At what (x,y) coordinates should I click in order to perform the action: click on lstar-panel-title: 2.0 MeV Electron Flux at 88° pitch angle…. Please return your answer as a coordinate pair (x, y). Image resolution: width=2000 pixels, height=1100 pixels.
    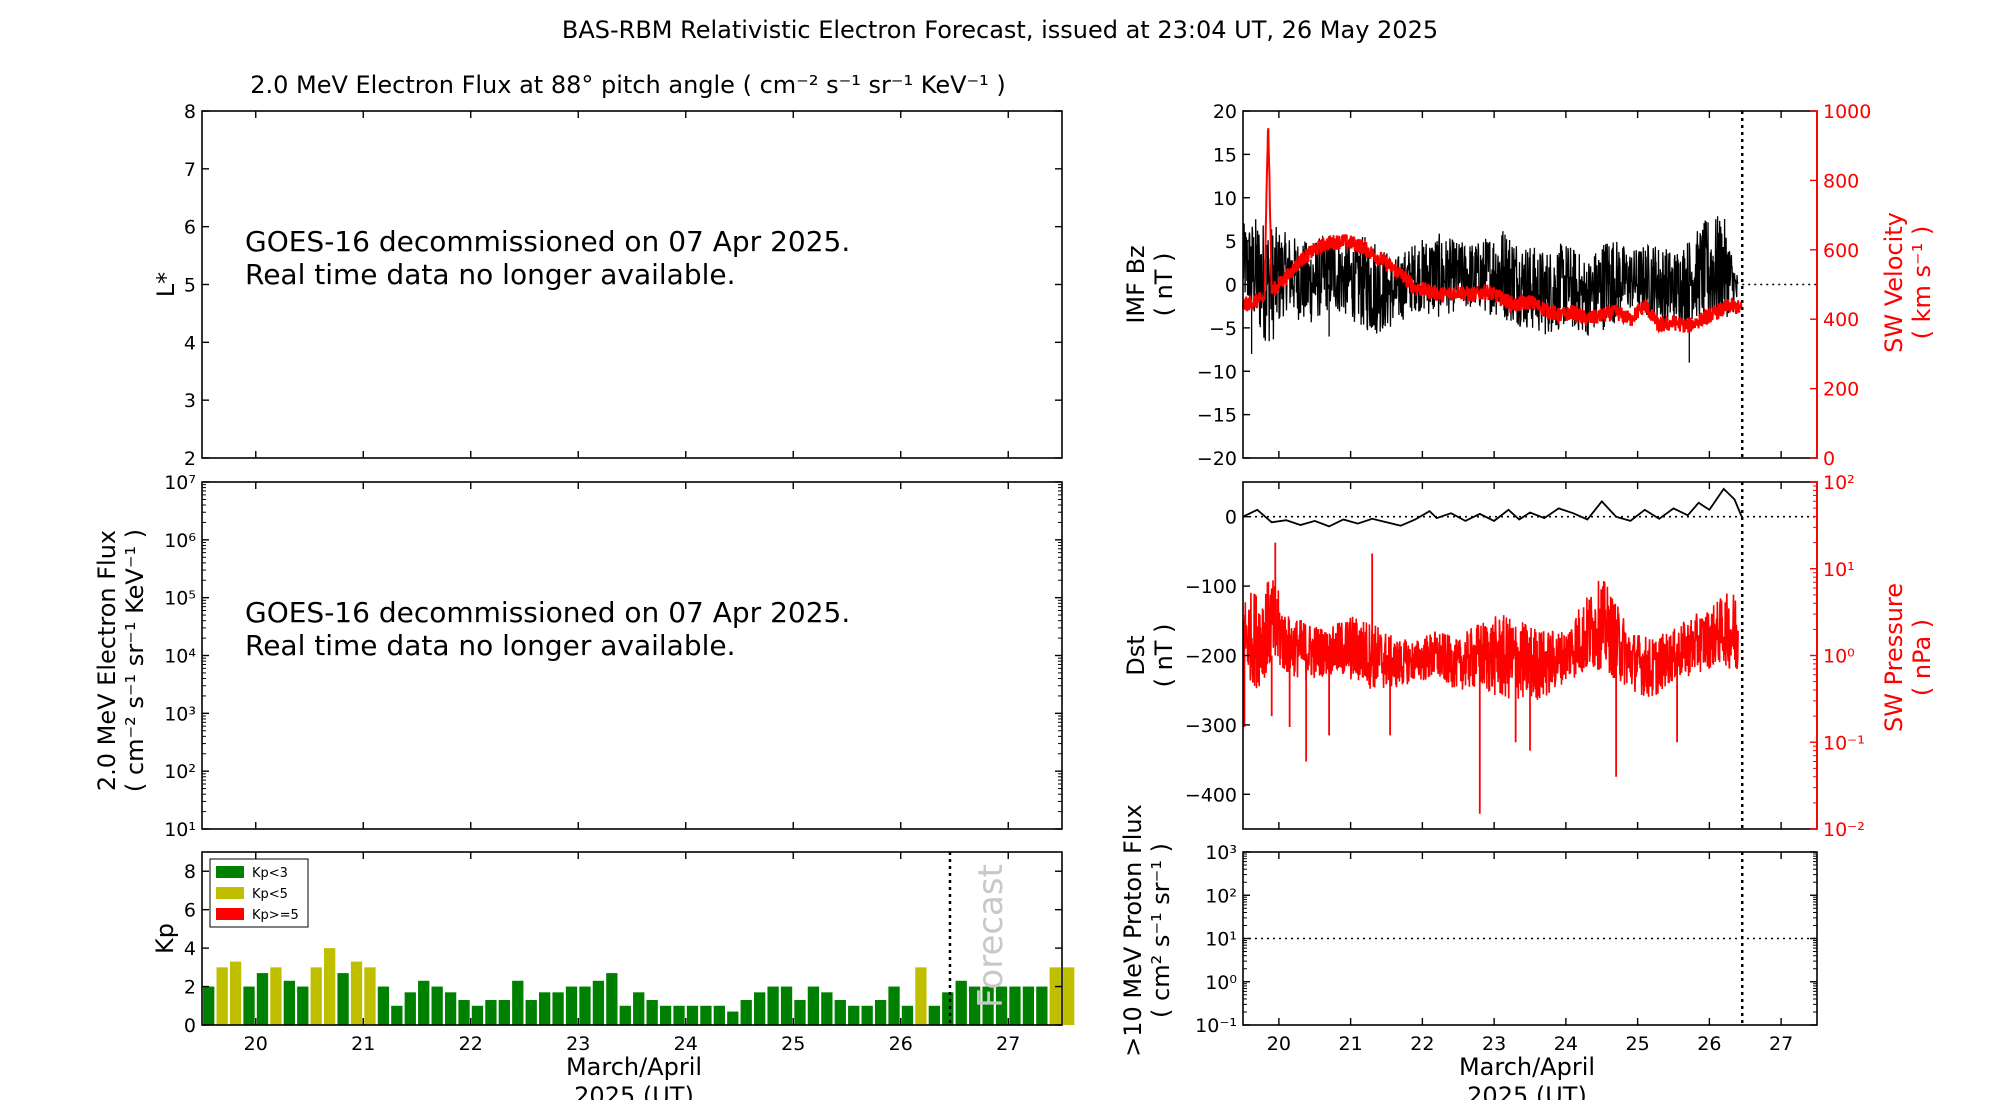
    Looking at the image, I should click on (628, 85).